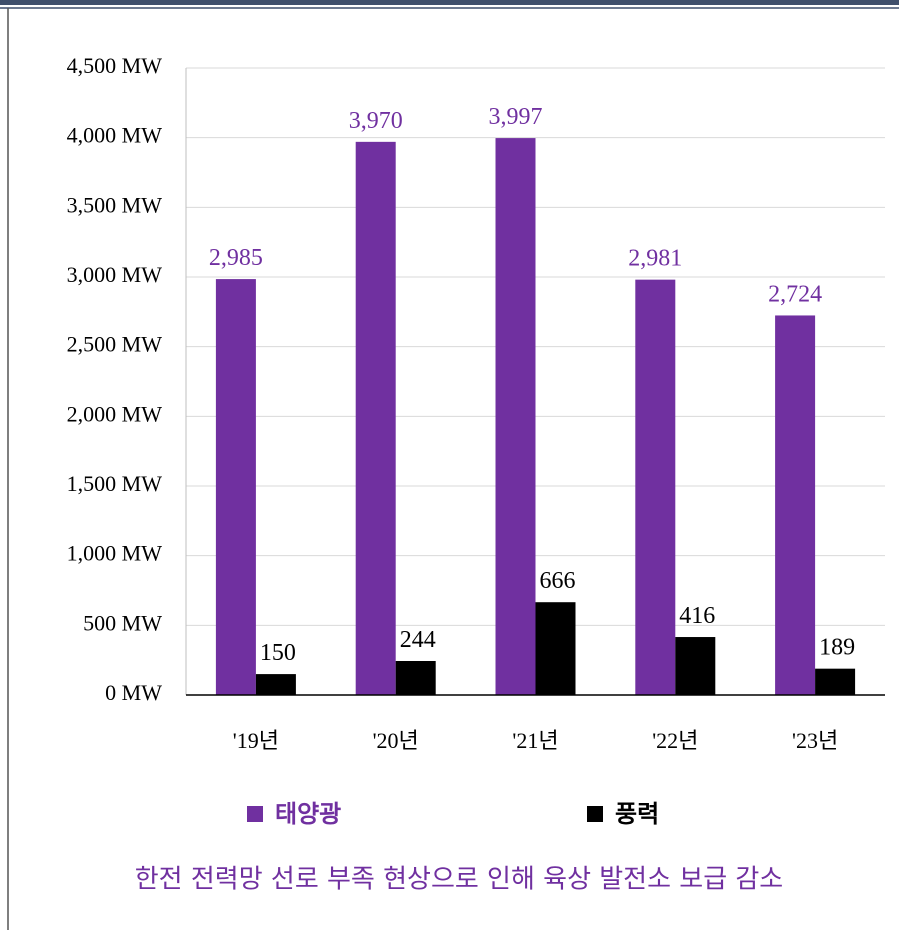  What do you see at coordinates (122, 622) in the screenshot?
I see `y-tick-label: 500 MW` at bounding box center [122, 622].